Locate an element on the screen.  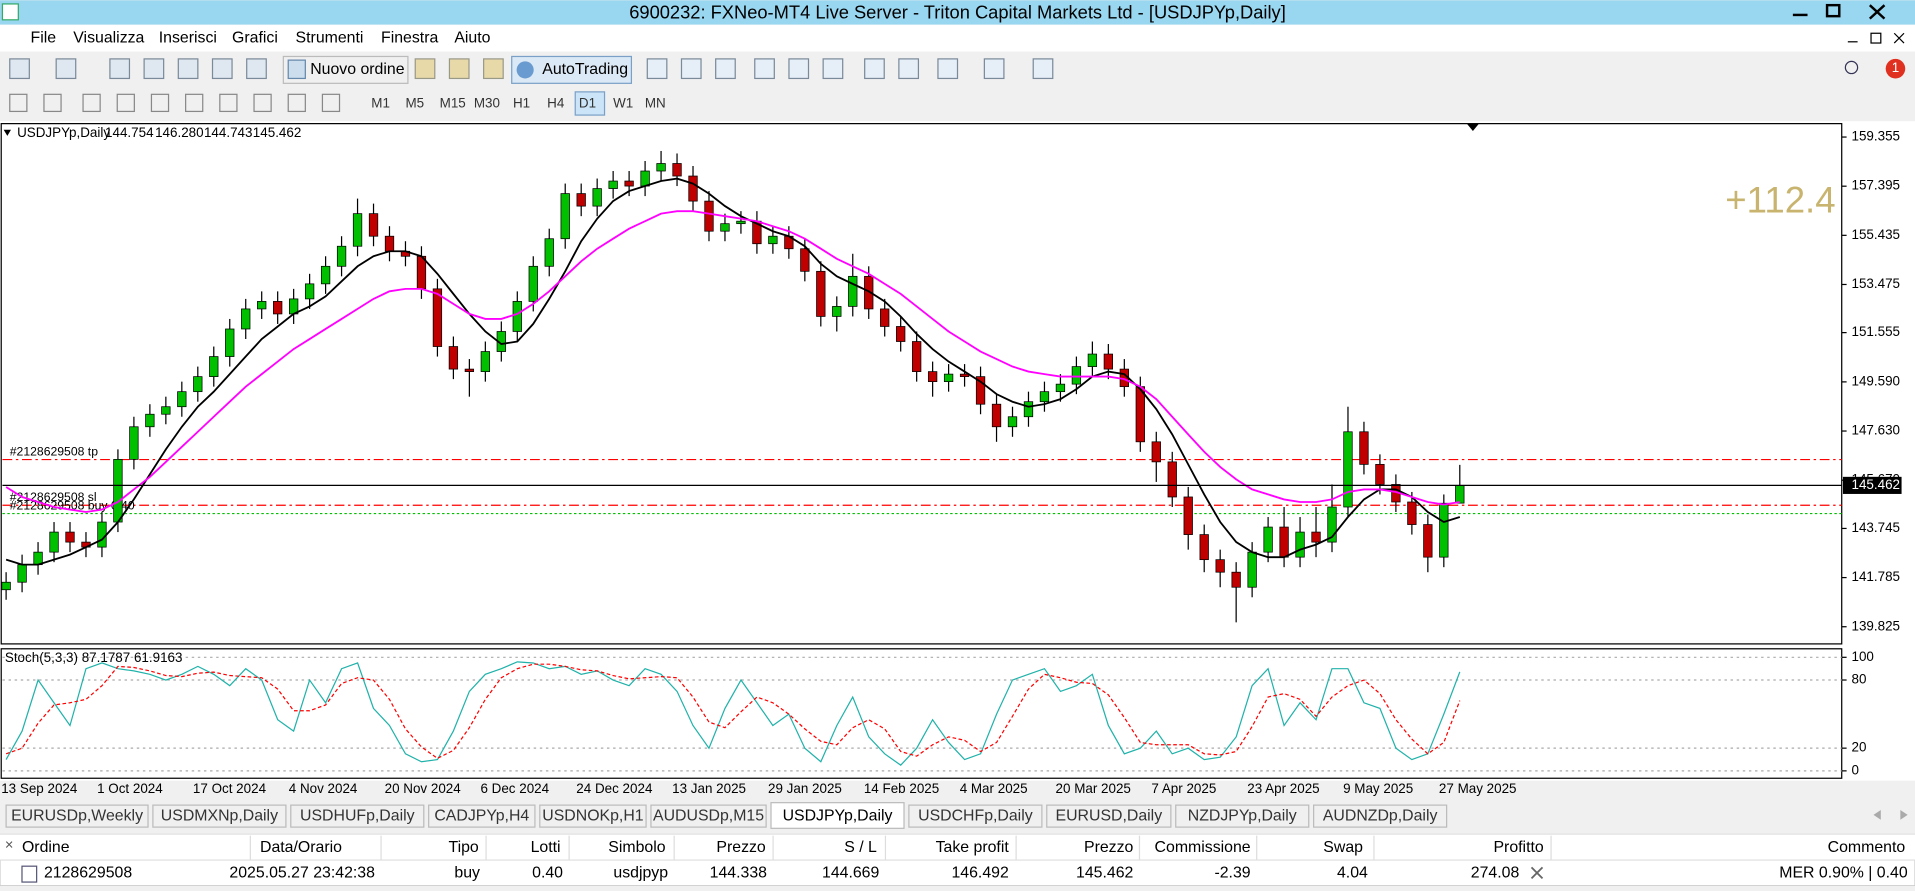
timeframe-button: M30 is located at coordinates (487, 103).